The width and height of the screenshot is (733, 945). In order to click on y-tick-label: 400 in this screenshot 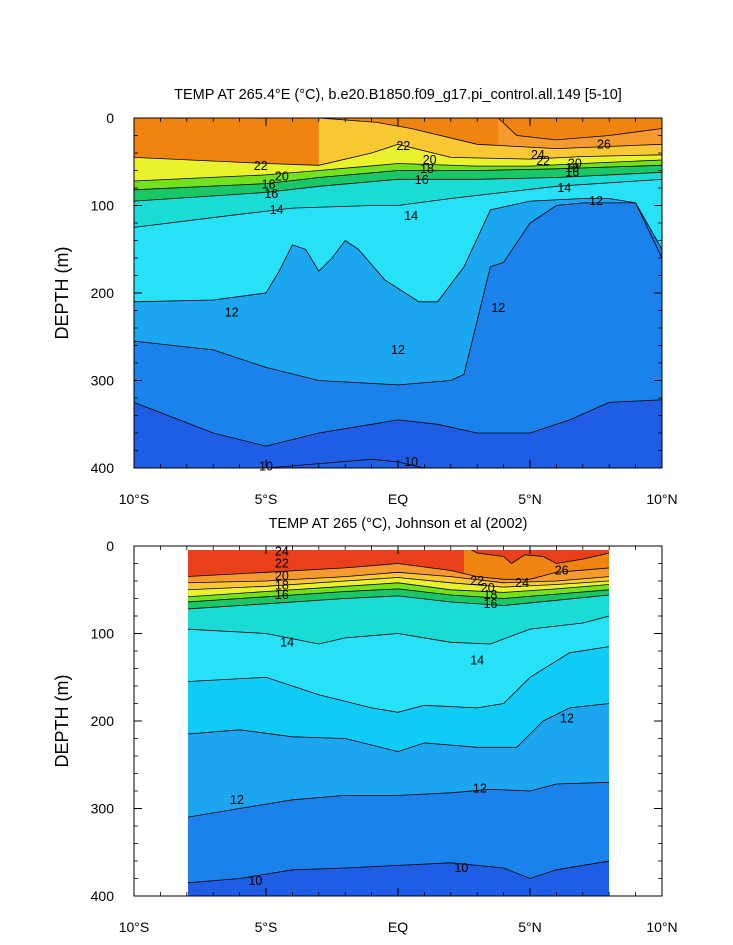, I will do `click(103, 468)`.